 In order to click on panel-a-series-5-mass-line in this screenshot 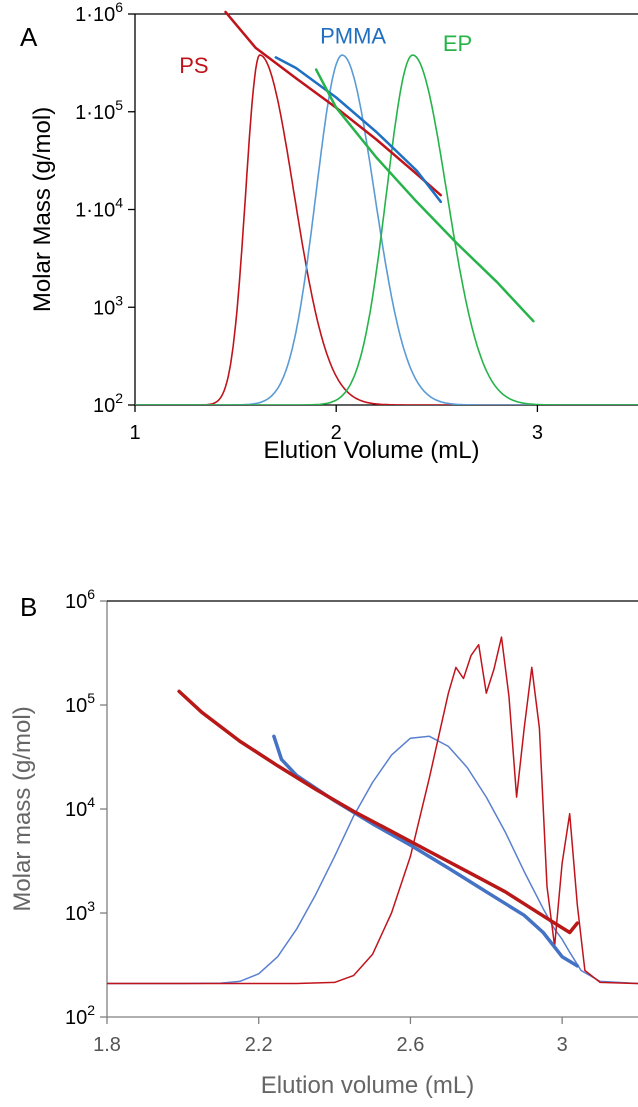, I will do `click(424, 195)`.